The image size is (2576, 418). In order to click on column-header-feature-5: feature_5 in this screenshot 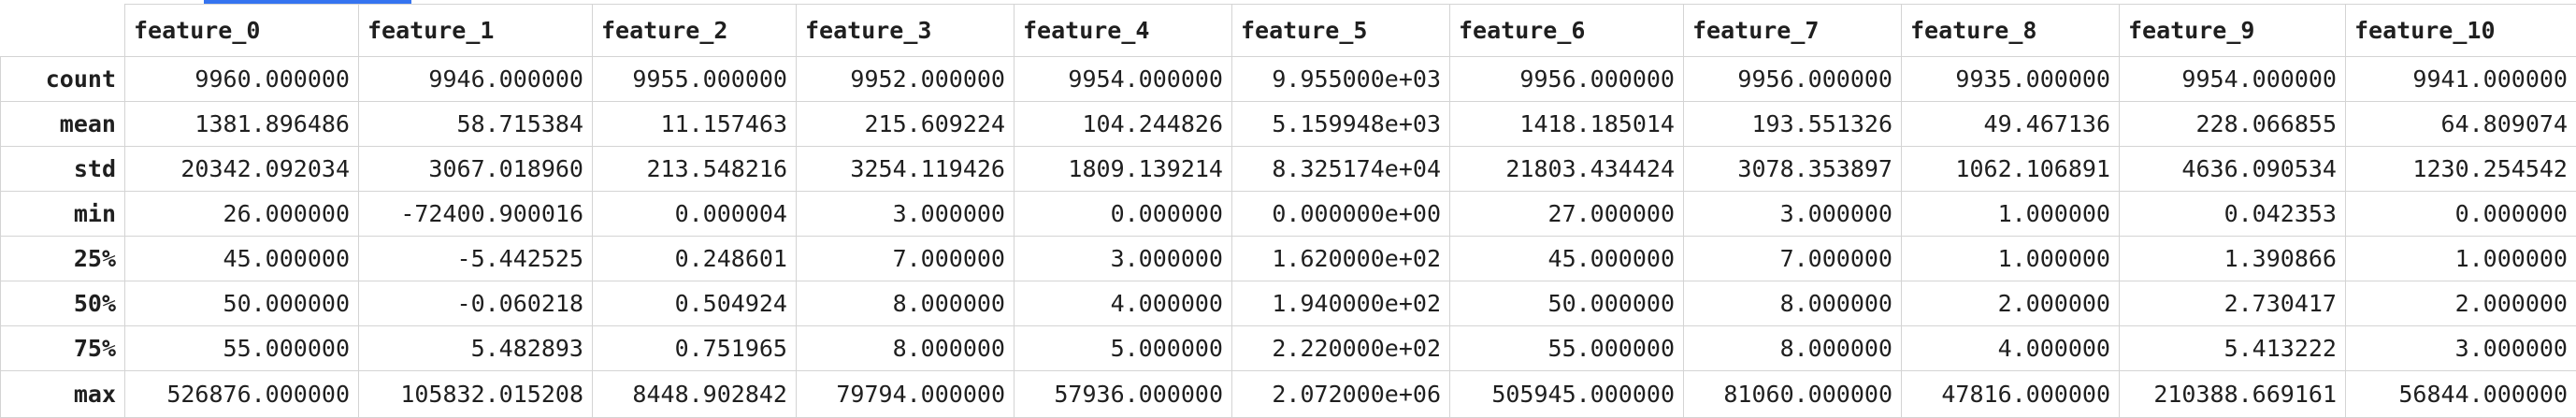, I will do `click(1341, 31)`.